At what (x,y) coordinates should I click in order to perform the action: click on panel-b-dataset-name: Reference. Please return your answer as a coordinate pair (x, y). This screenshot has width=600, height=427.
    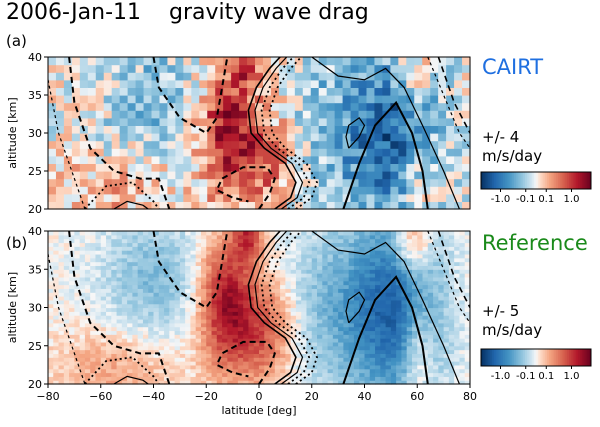
    Looking at the image, I should click on (535, 243).